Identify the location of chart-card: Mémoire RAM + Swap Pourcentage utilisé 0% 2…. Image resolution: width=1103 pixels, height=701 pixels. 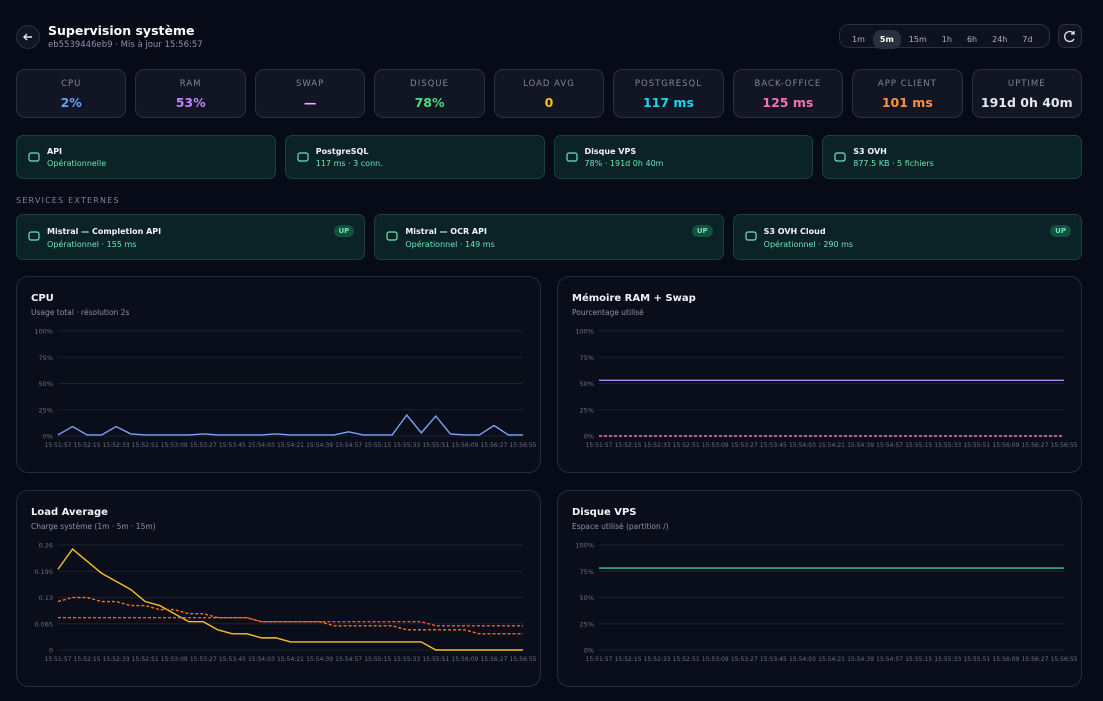
(819, 374).